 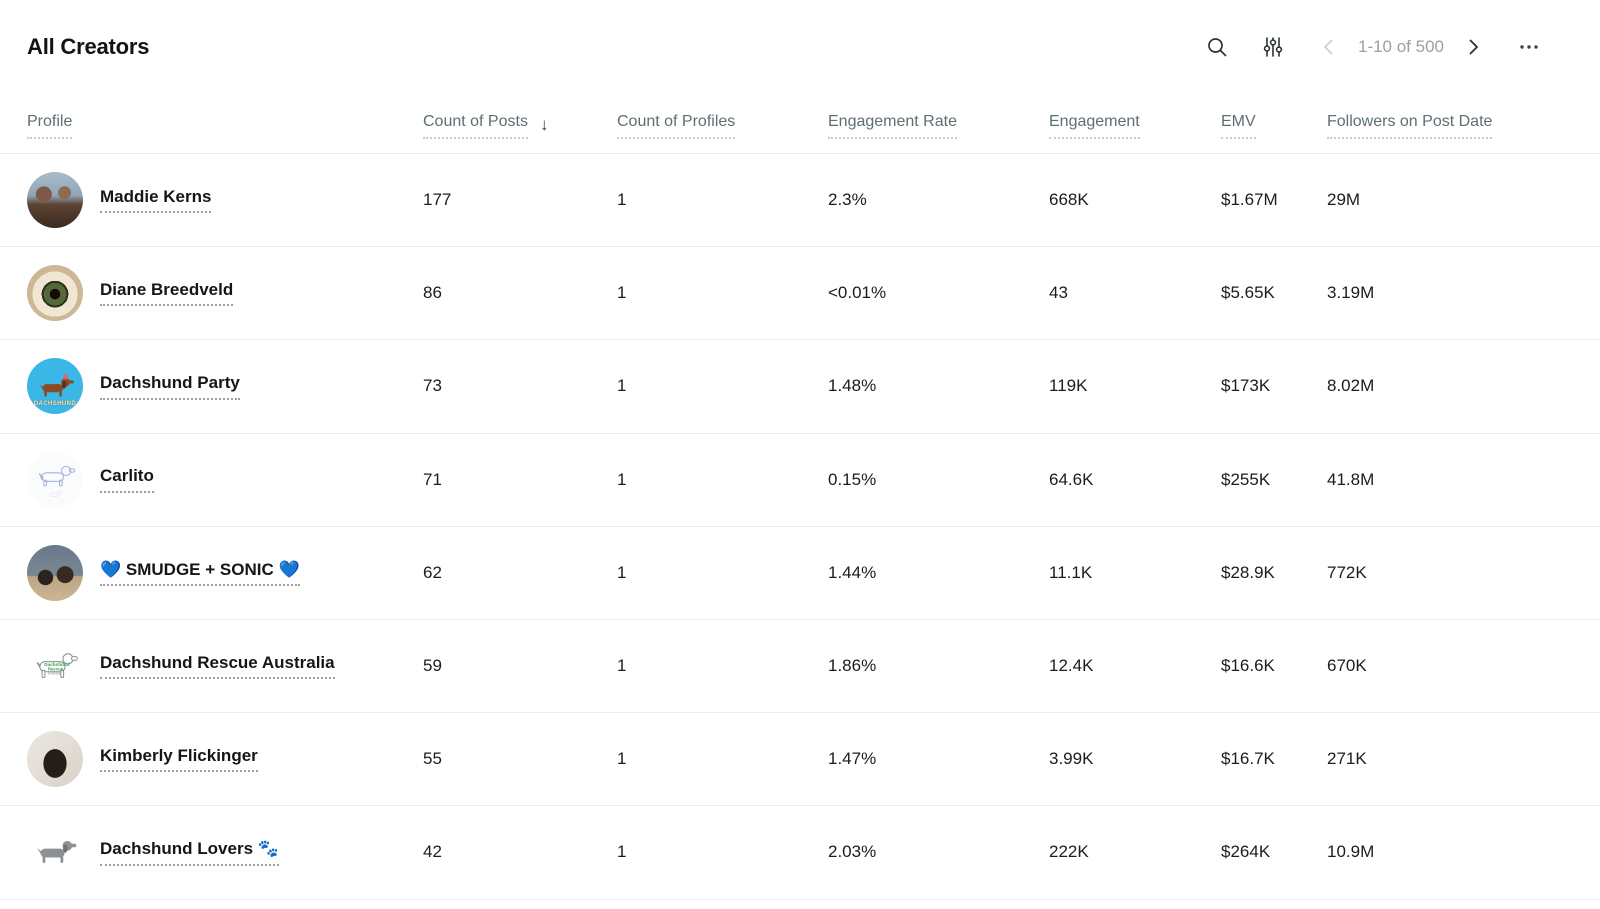 What do you see at coordinates (1351, 852) in the screenshot?
I see `followers-on-post-date-value: 10.9M` at bounding box center [1351, 852].